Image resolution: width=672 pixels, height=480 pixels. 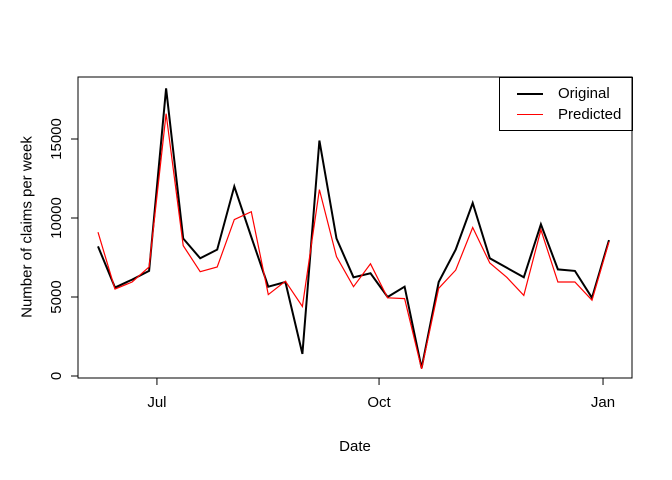 I want to click on x-tick-label: Jul, so click(x=157, y=402).